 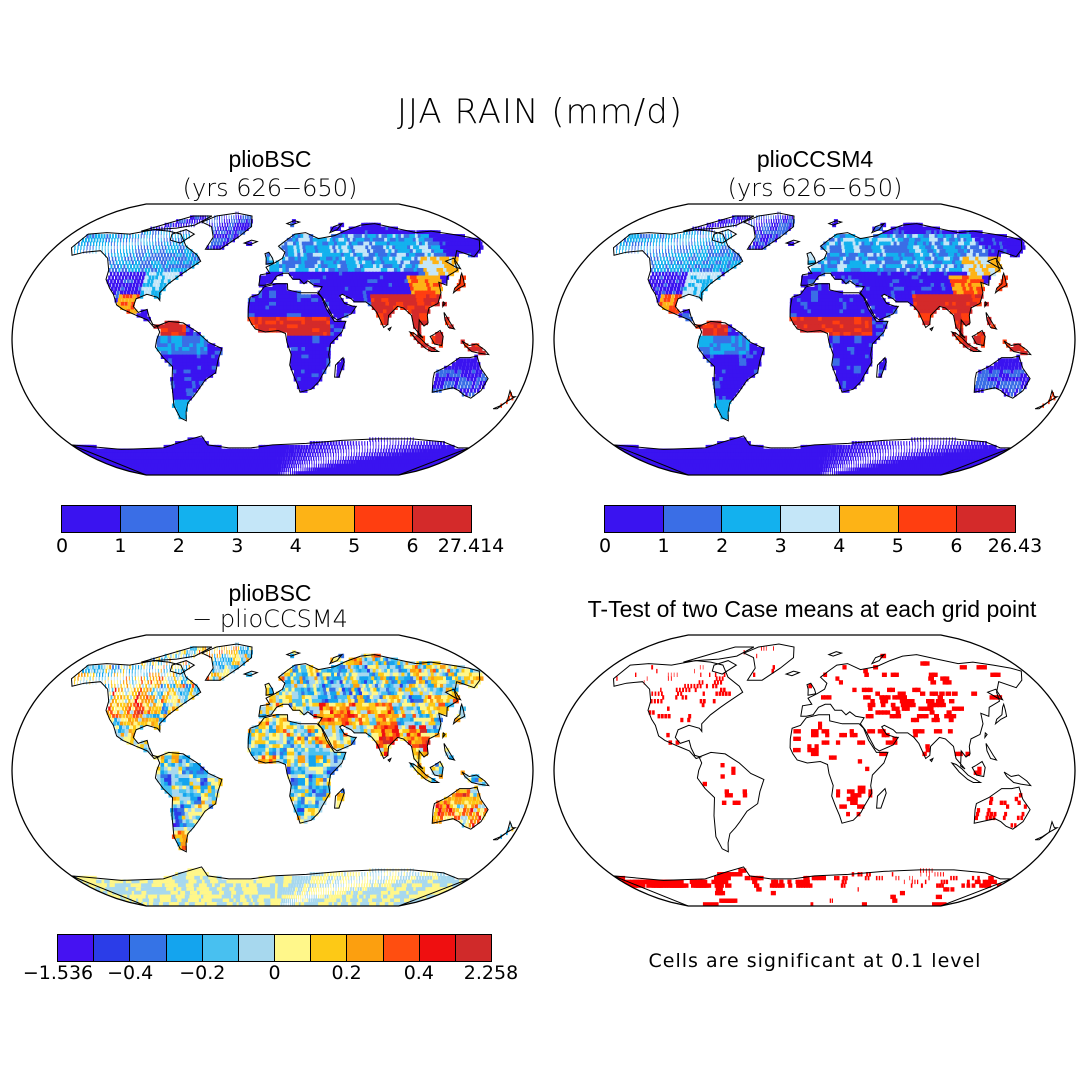 I want to click on panel-2-subtitle: (yrs 626−650), so click(x=815, y=188).